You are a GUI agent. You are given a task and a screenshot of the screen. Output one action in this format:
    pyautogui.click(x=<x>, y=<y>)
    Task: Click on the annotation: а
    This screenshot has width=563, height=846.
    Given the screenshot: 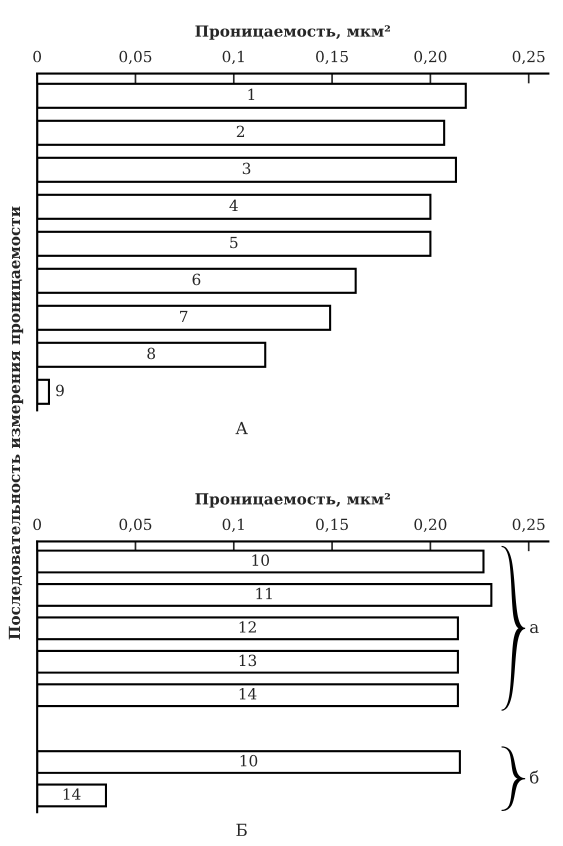 What is the action you would take?
    pyautogui.click(x=534, y=629)
    